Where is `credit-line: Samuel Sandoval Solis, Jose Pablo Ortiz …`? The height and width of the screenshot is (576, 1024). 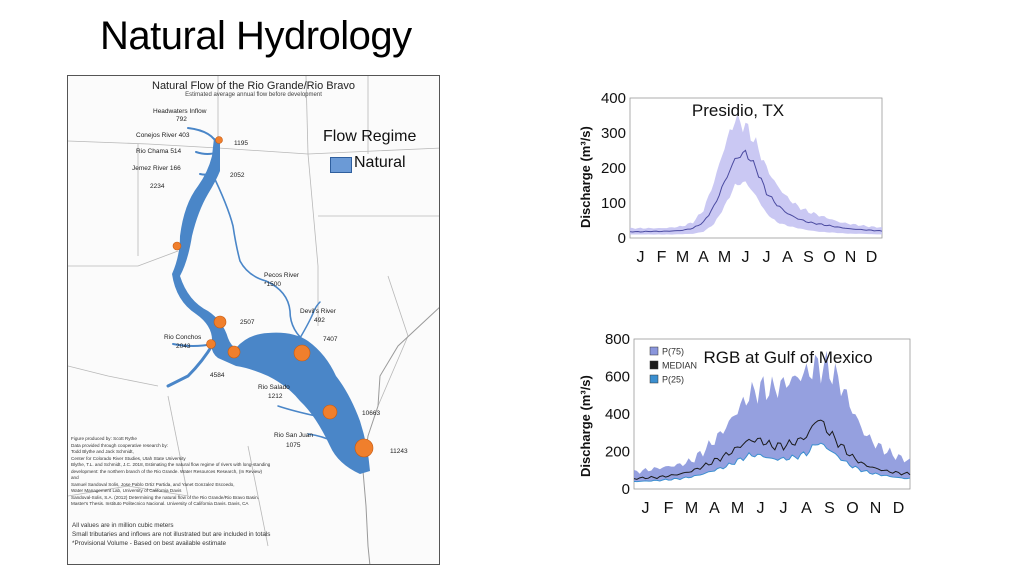 credit-line: Samuel Sandoval Solis, Jose Pablo Ortiz … is located at coordinates (153, 484).